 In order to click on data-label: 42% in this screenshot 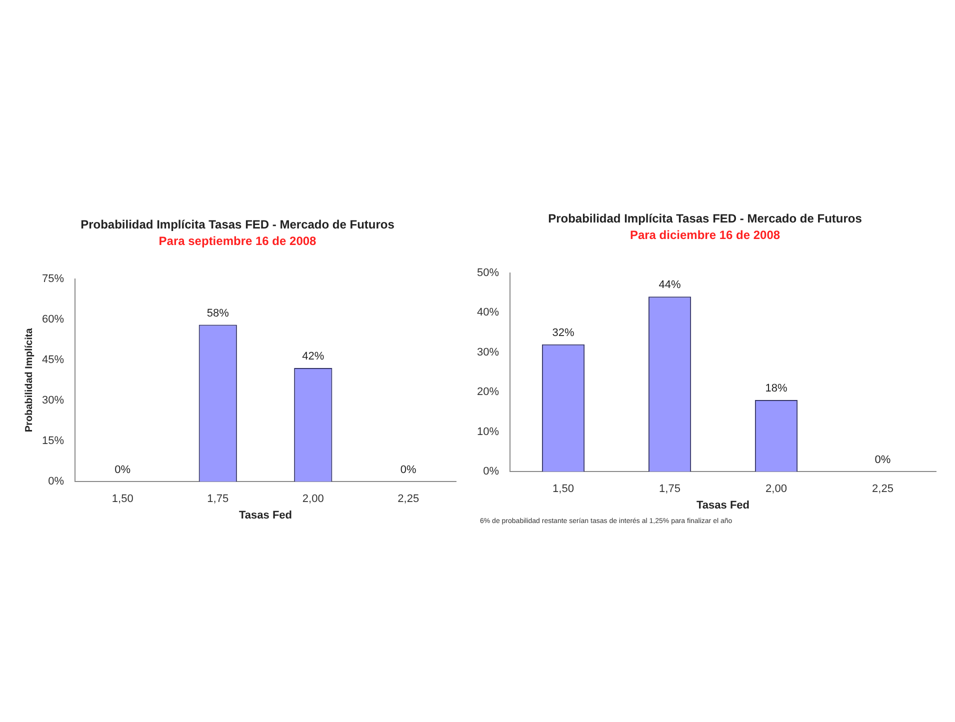, I will do `click(313, 356)`.